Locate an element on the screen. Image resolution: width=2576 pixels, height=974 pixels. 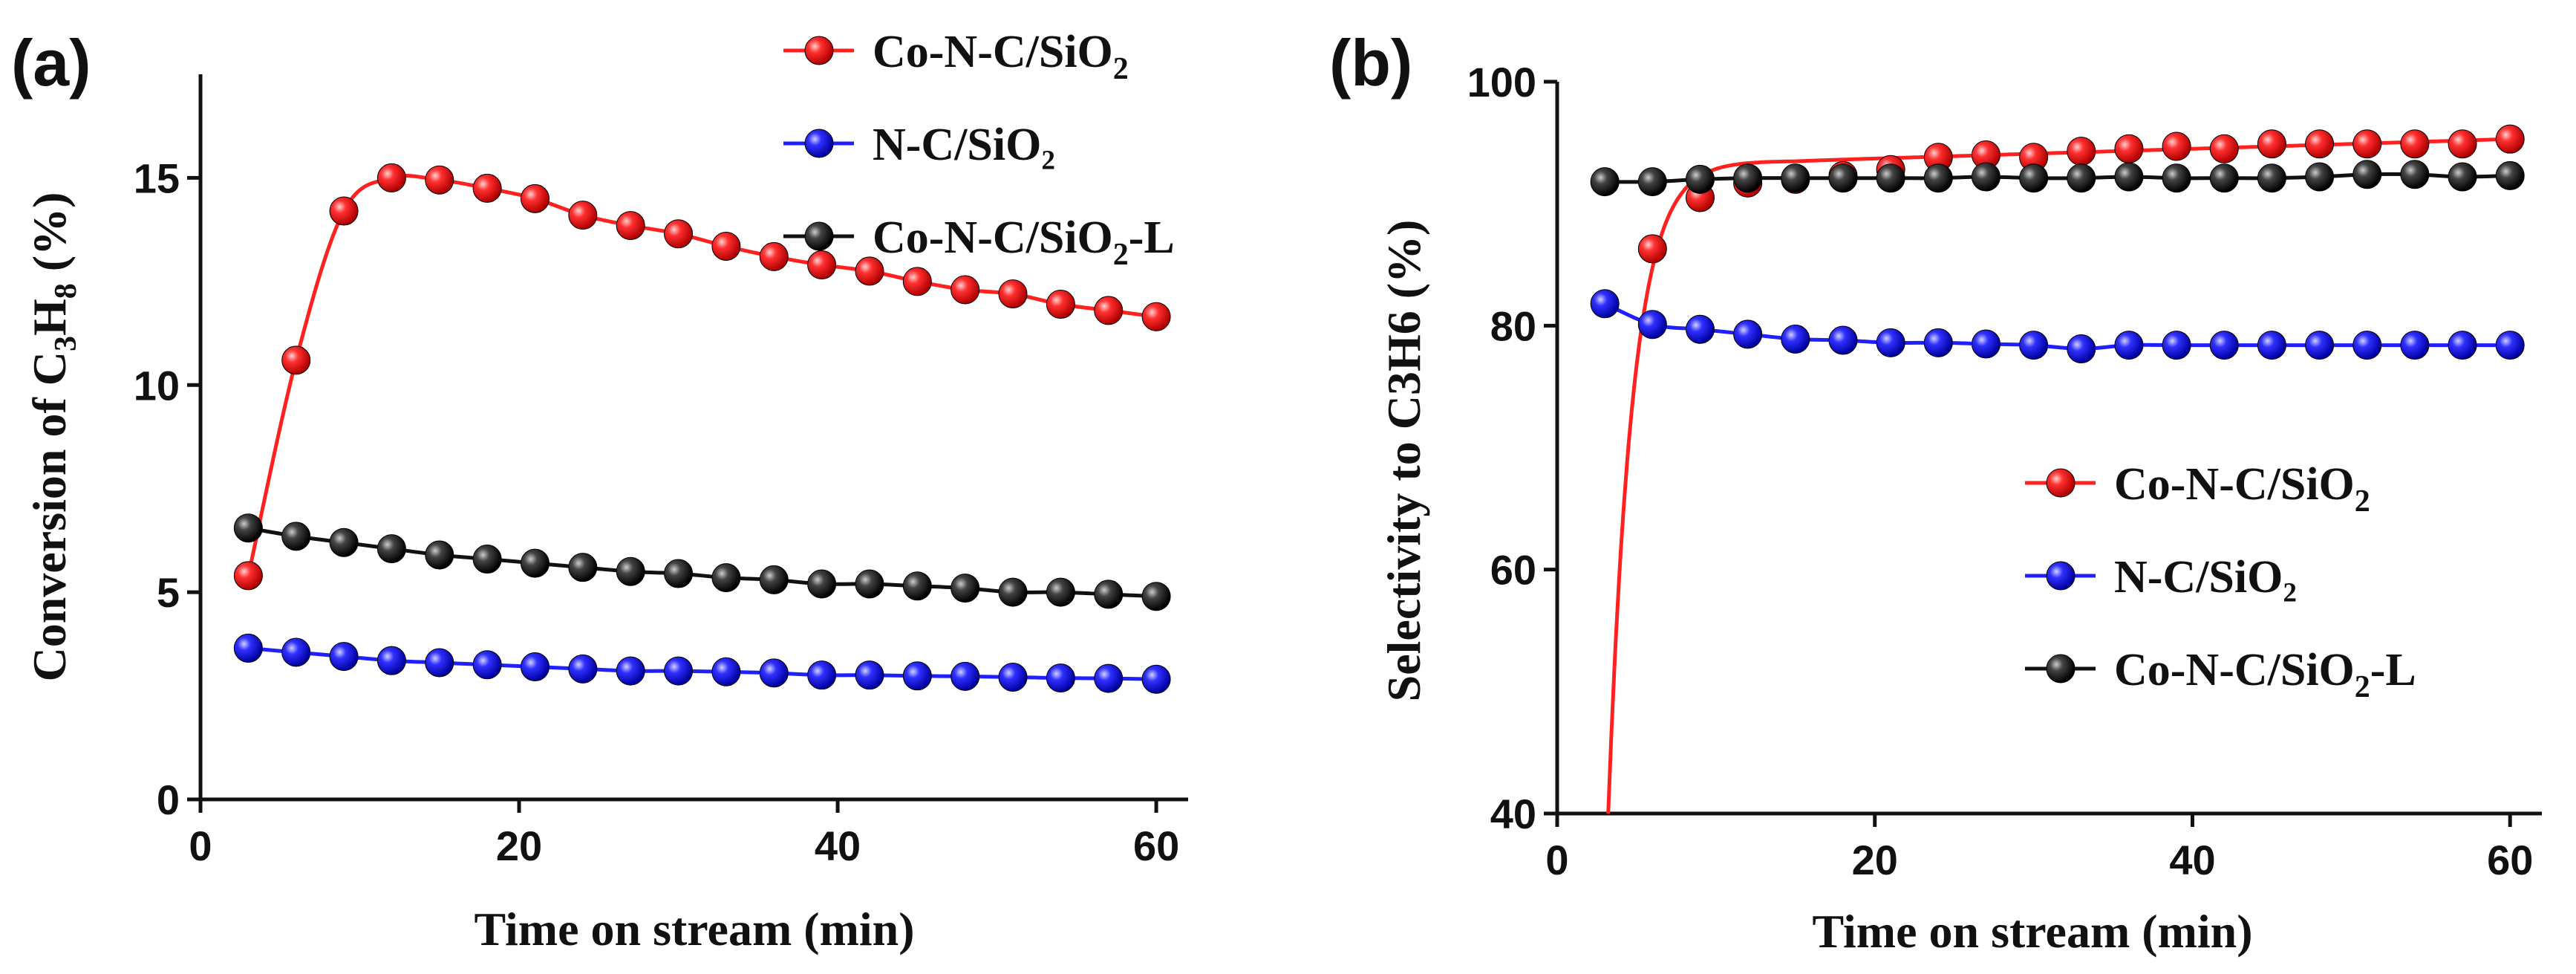
panel-a-y-ticks: 0 5 10 15 is located at coordinates (167, 489).